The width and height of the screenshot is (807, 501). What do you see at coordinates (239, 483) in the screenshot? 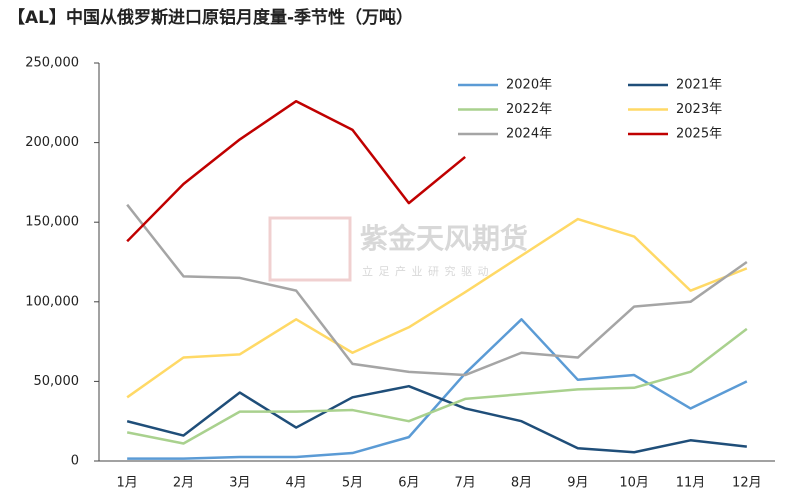
I see `x-tick-label: 3月` at bounding box center [239, 483].